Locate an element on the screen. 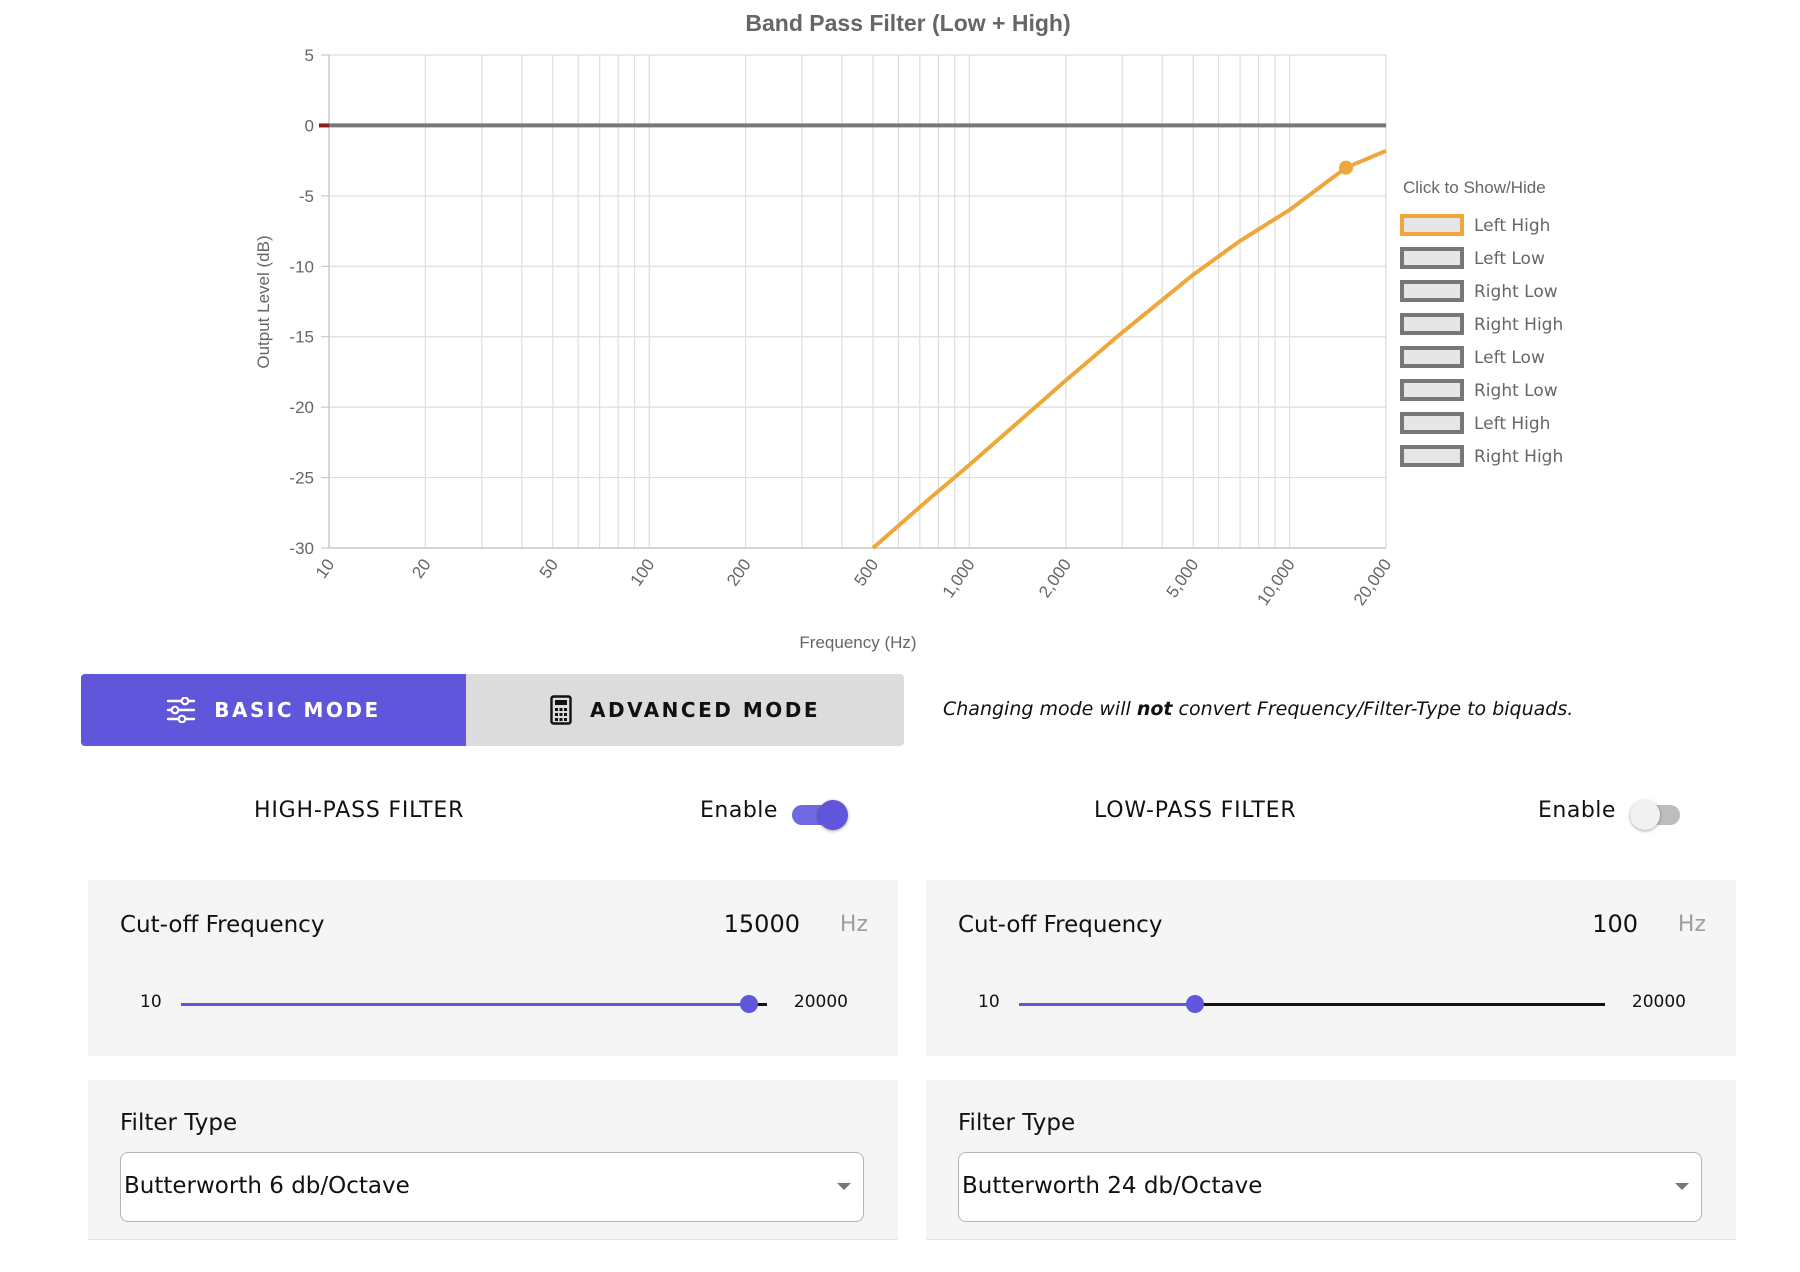 The image size is (1800, 1272). series-marker is located at coordinates (1345, 167).